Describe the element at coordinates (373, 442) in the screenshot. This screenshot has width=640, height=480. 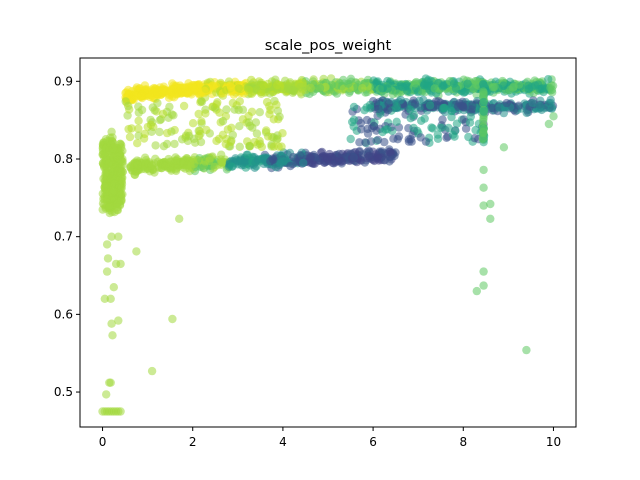
I see `x-tick-label: 6` at that location.